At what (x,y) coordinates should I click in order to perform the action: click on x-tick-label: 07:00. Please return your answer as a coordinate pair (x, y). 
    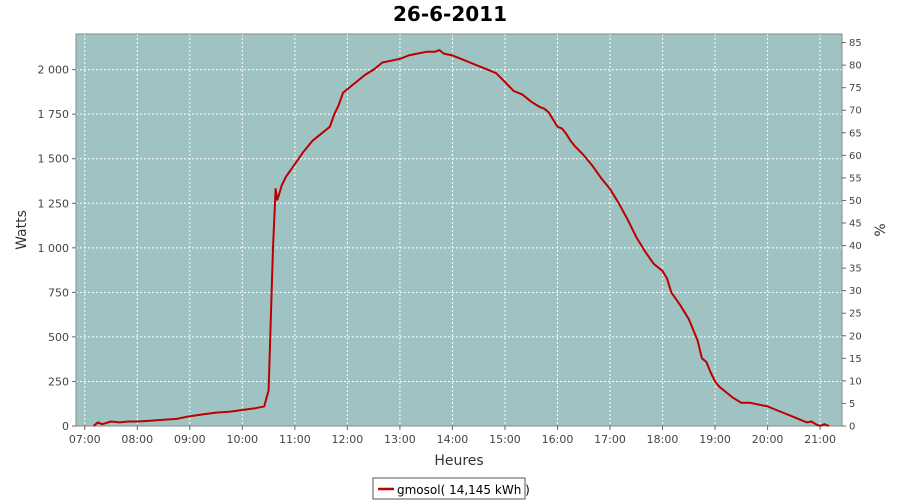
    Looking at the image, I should click on (85, 439).